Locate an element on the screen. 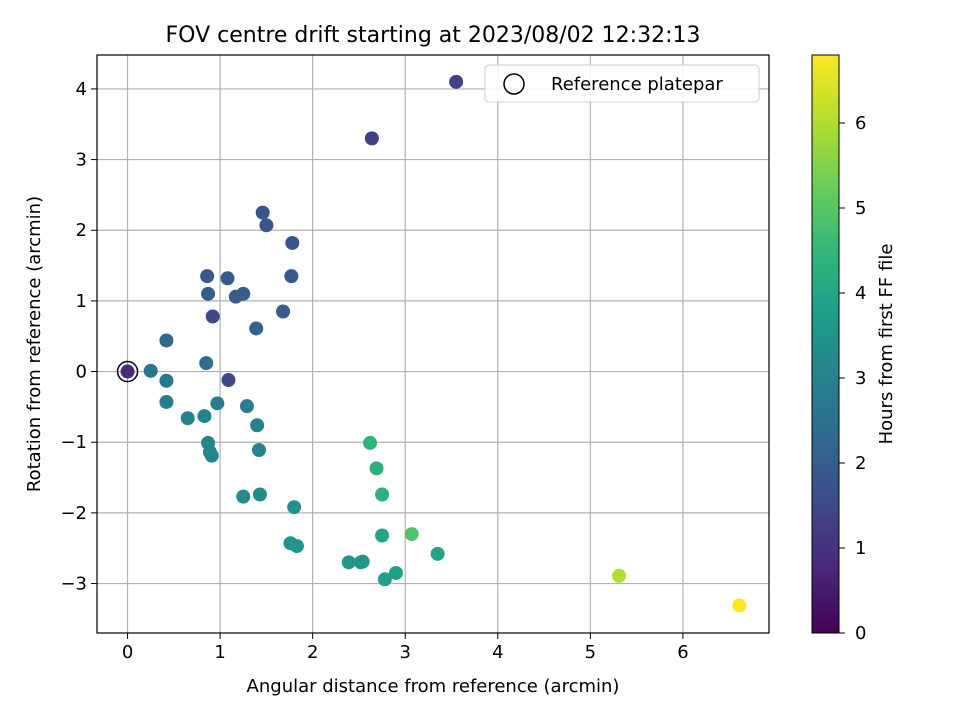  colorbar-tick-label: 4 is located at coordinates (860, 293).